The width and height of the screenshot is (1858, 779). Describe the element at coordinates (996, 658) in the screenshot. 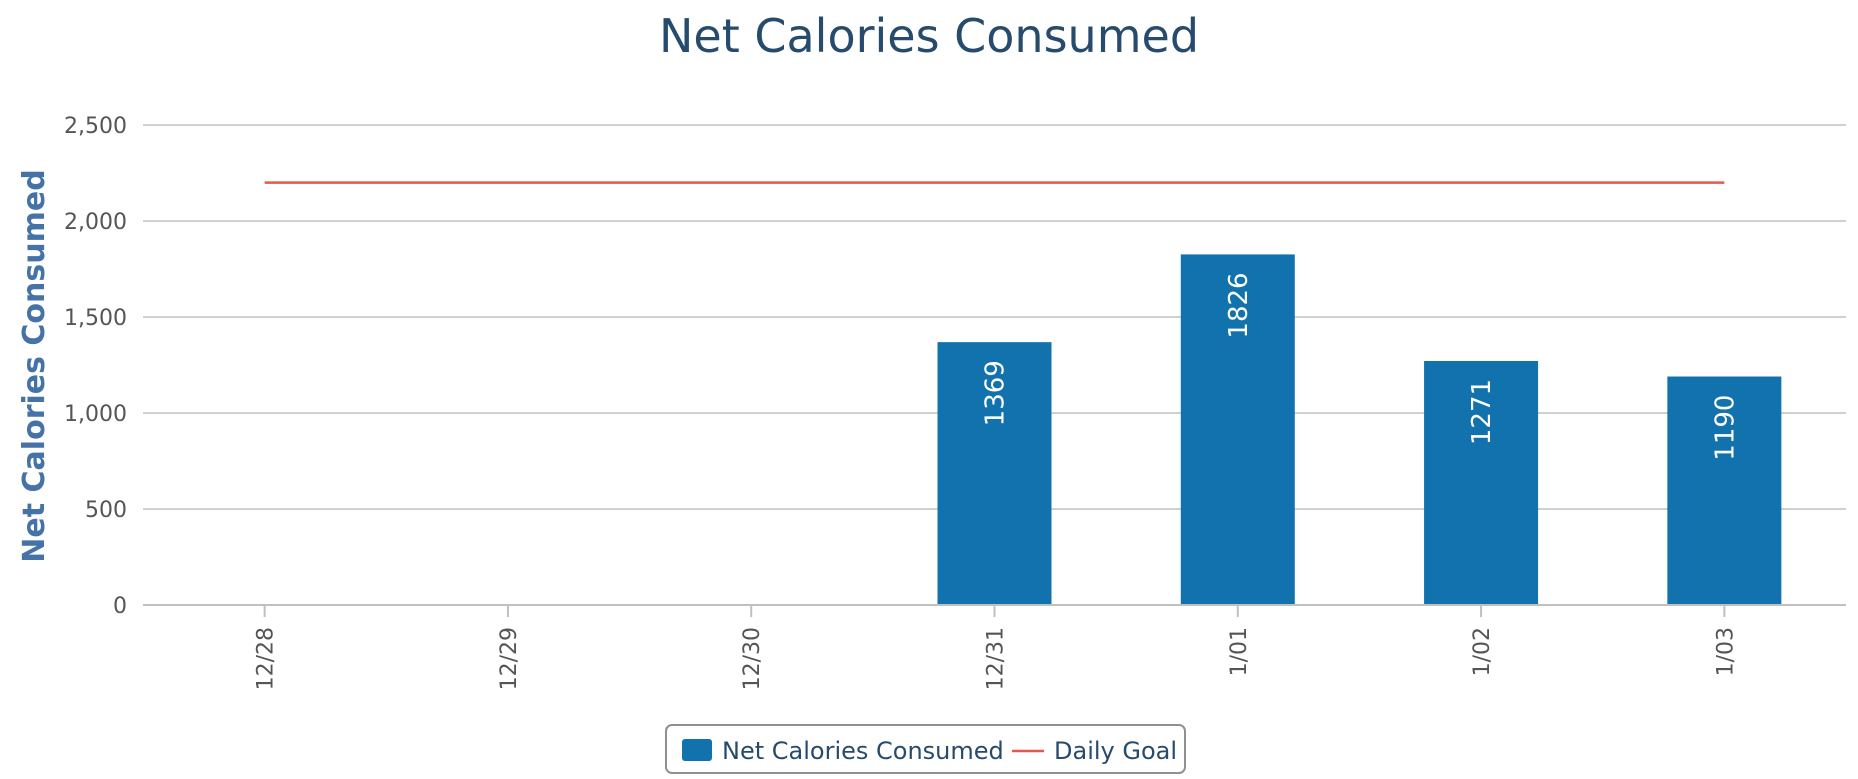

I see `x-tick-label: 12/31` at that location.